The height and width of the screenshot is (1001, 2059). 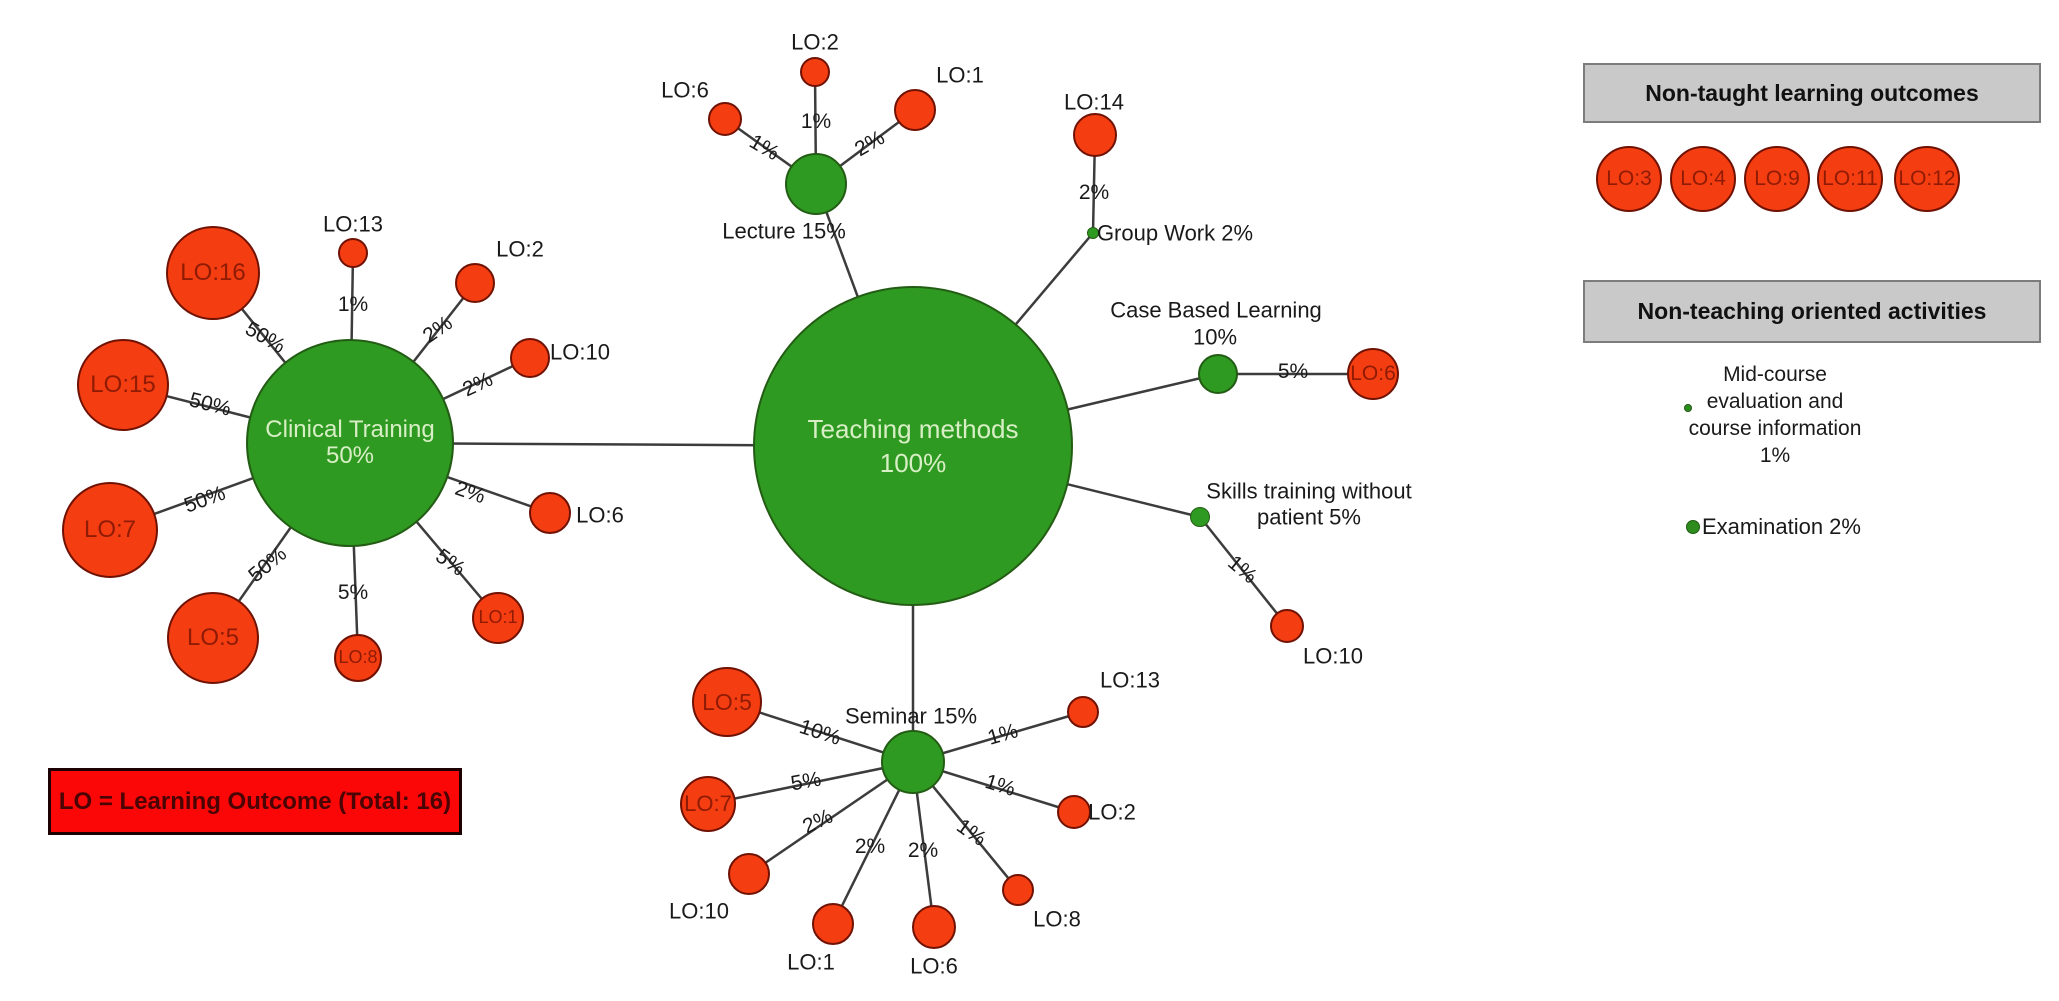 I want to click on node-name-label-3: 10%, so click(x=1215, y=337).